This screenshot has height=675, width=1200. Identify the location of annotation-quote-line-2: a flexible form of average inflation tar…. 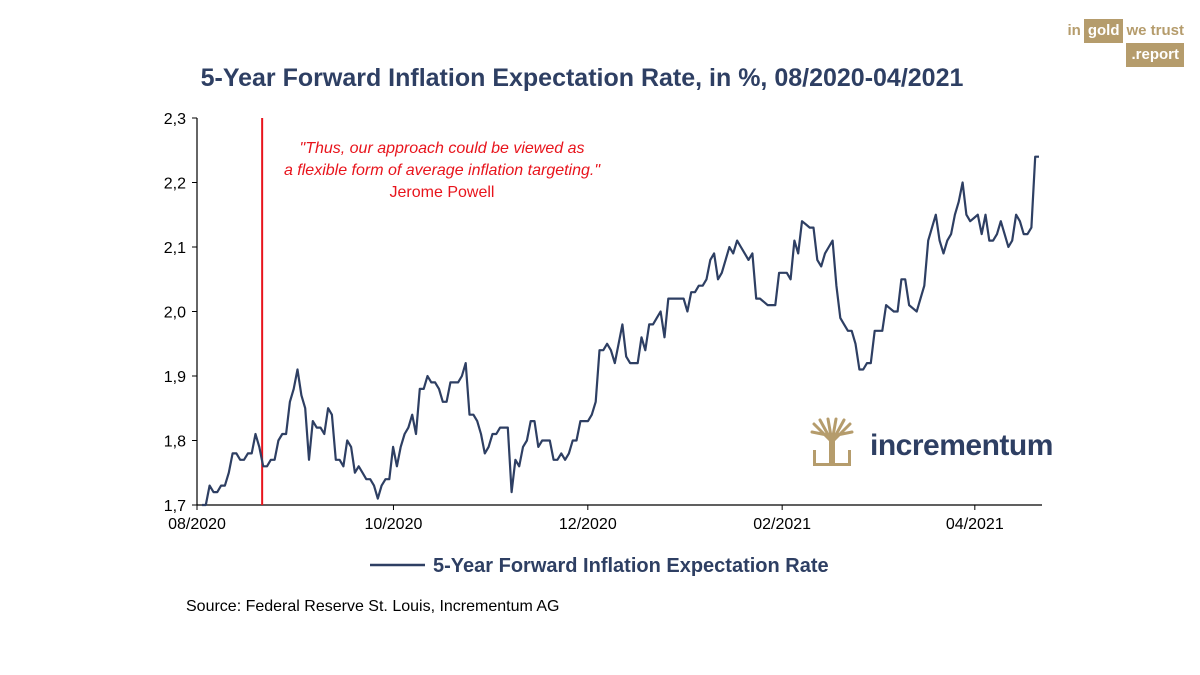
(442, 170).